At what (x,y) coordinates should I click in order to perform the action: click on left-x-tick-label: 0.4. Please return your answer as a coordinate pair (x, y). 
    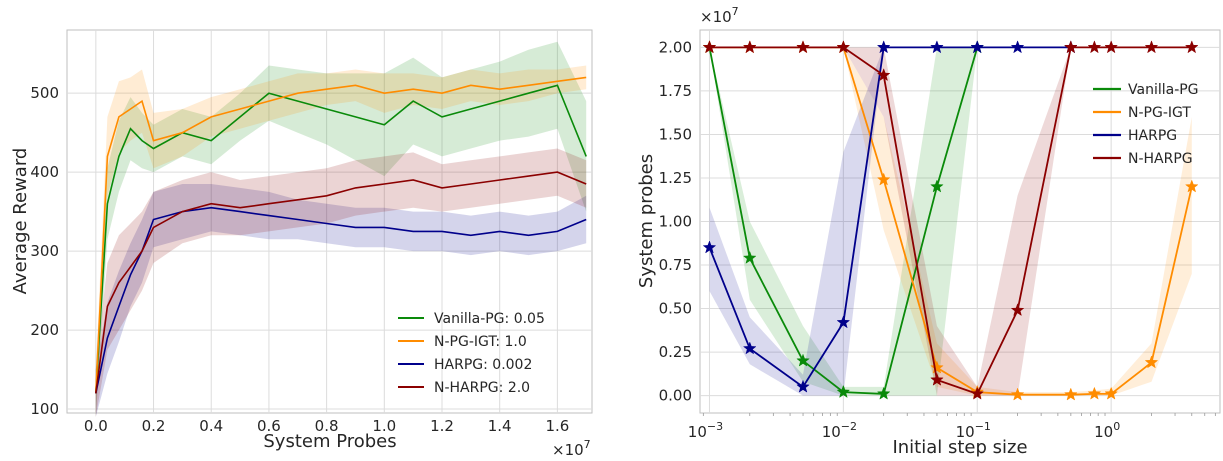
    Looking at the image, I should click on (211, 426).